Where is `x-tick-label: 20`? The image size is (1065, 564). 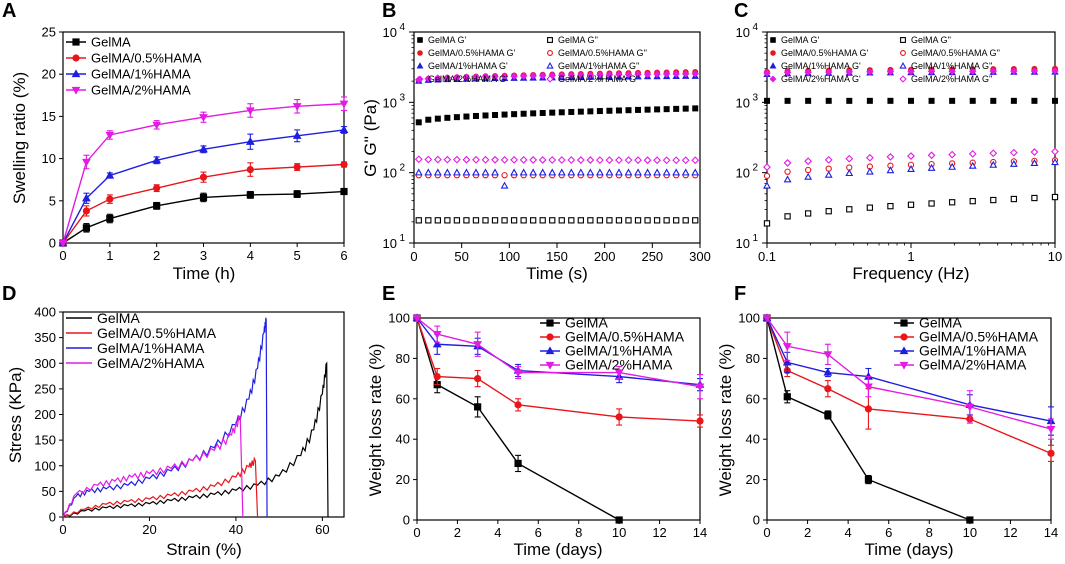 x-tick-label: 20 is located at coordinates (149, 529).